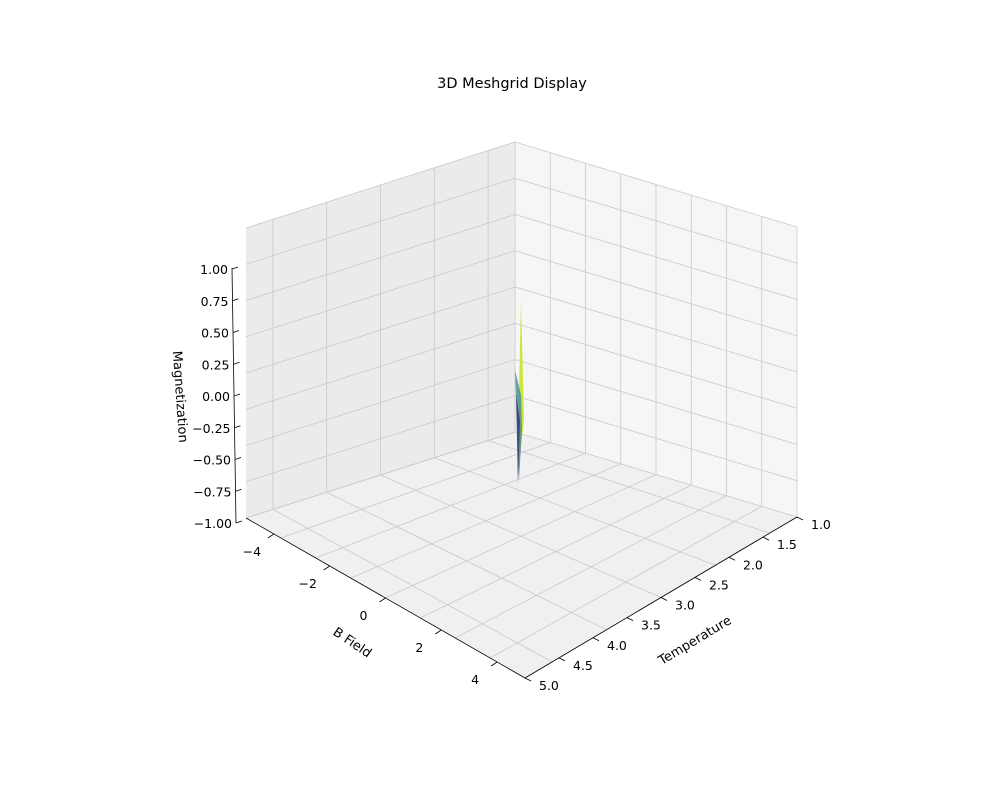 The width and height of the screenshot is (1000, 805). Describe the element at coordinates (787, 544) in the screenshot. I see `temperature-tick-label: 1.5` at that location.